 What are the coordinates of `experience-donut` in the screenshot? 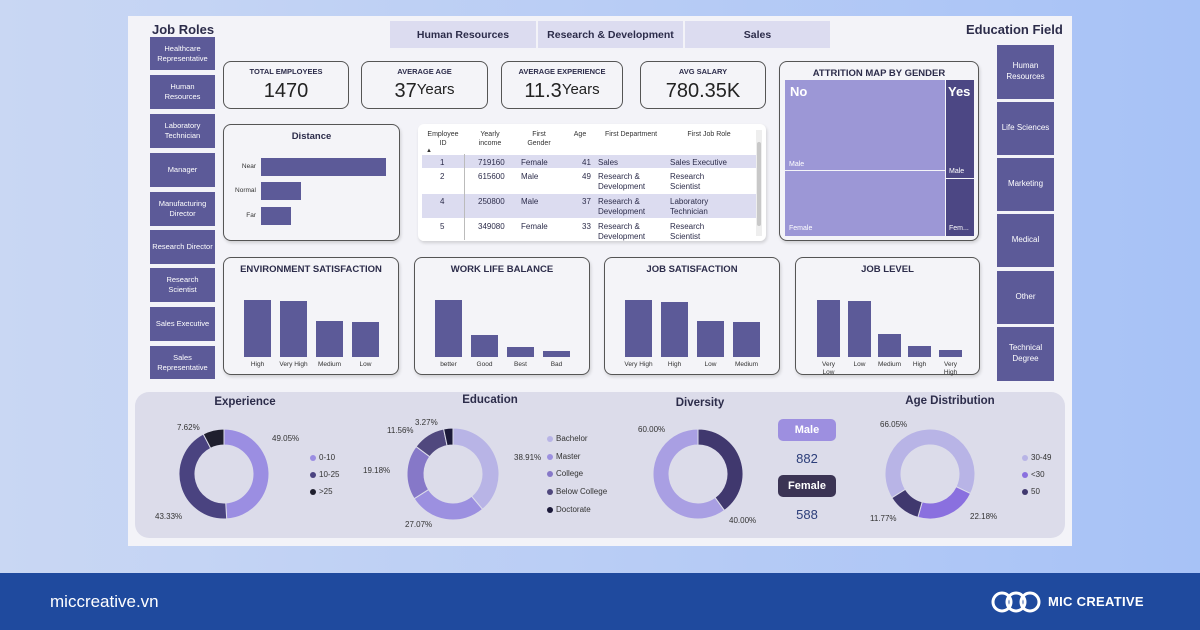 It's located at (224, 474).